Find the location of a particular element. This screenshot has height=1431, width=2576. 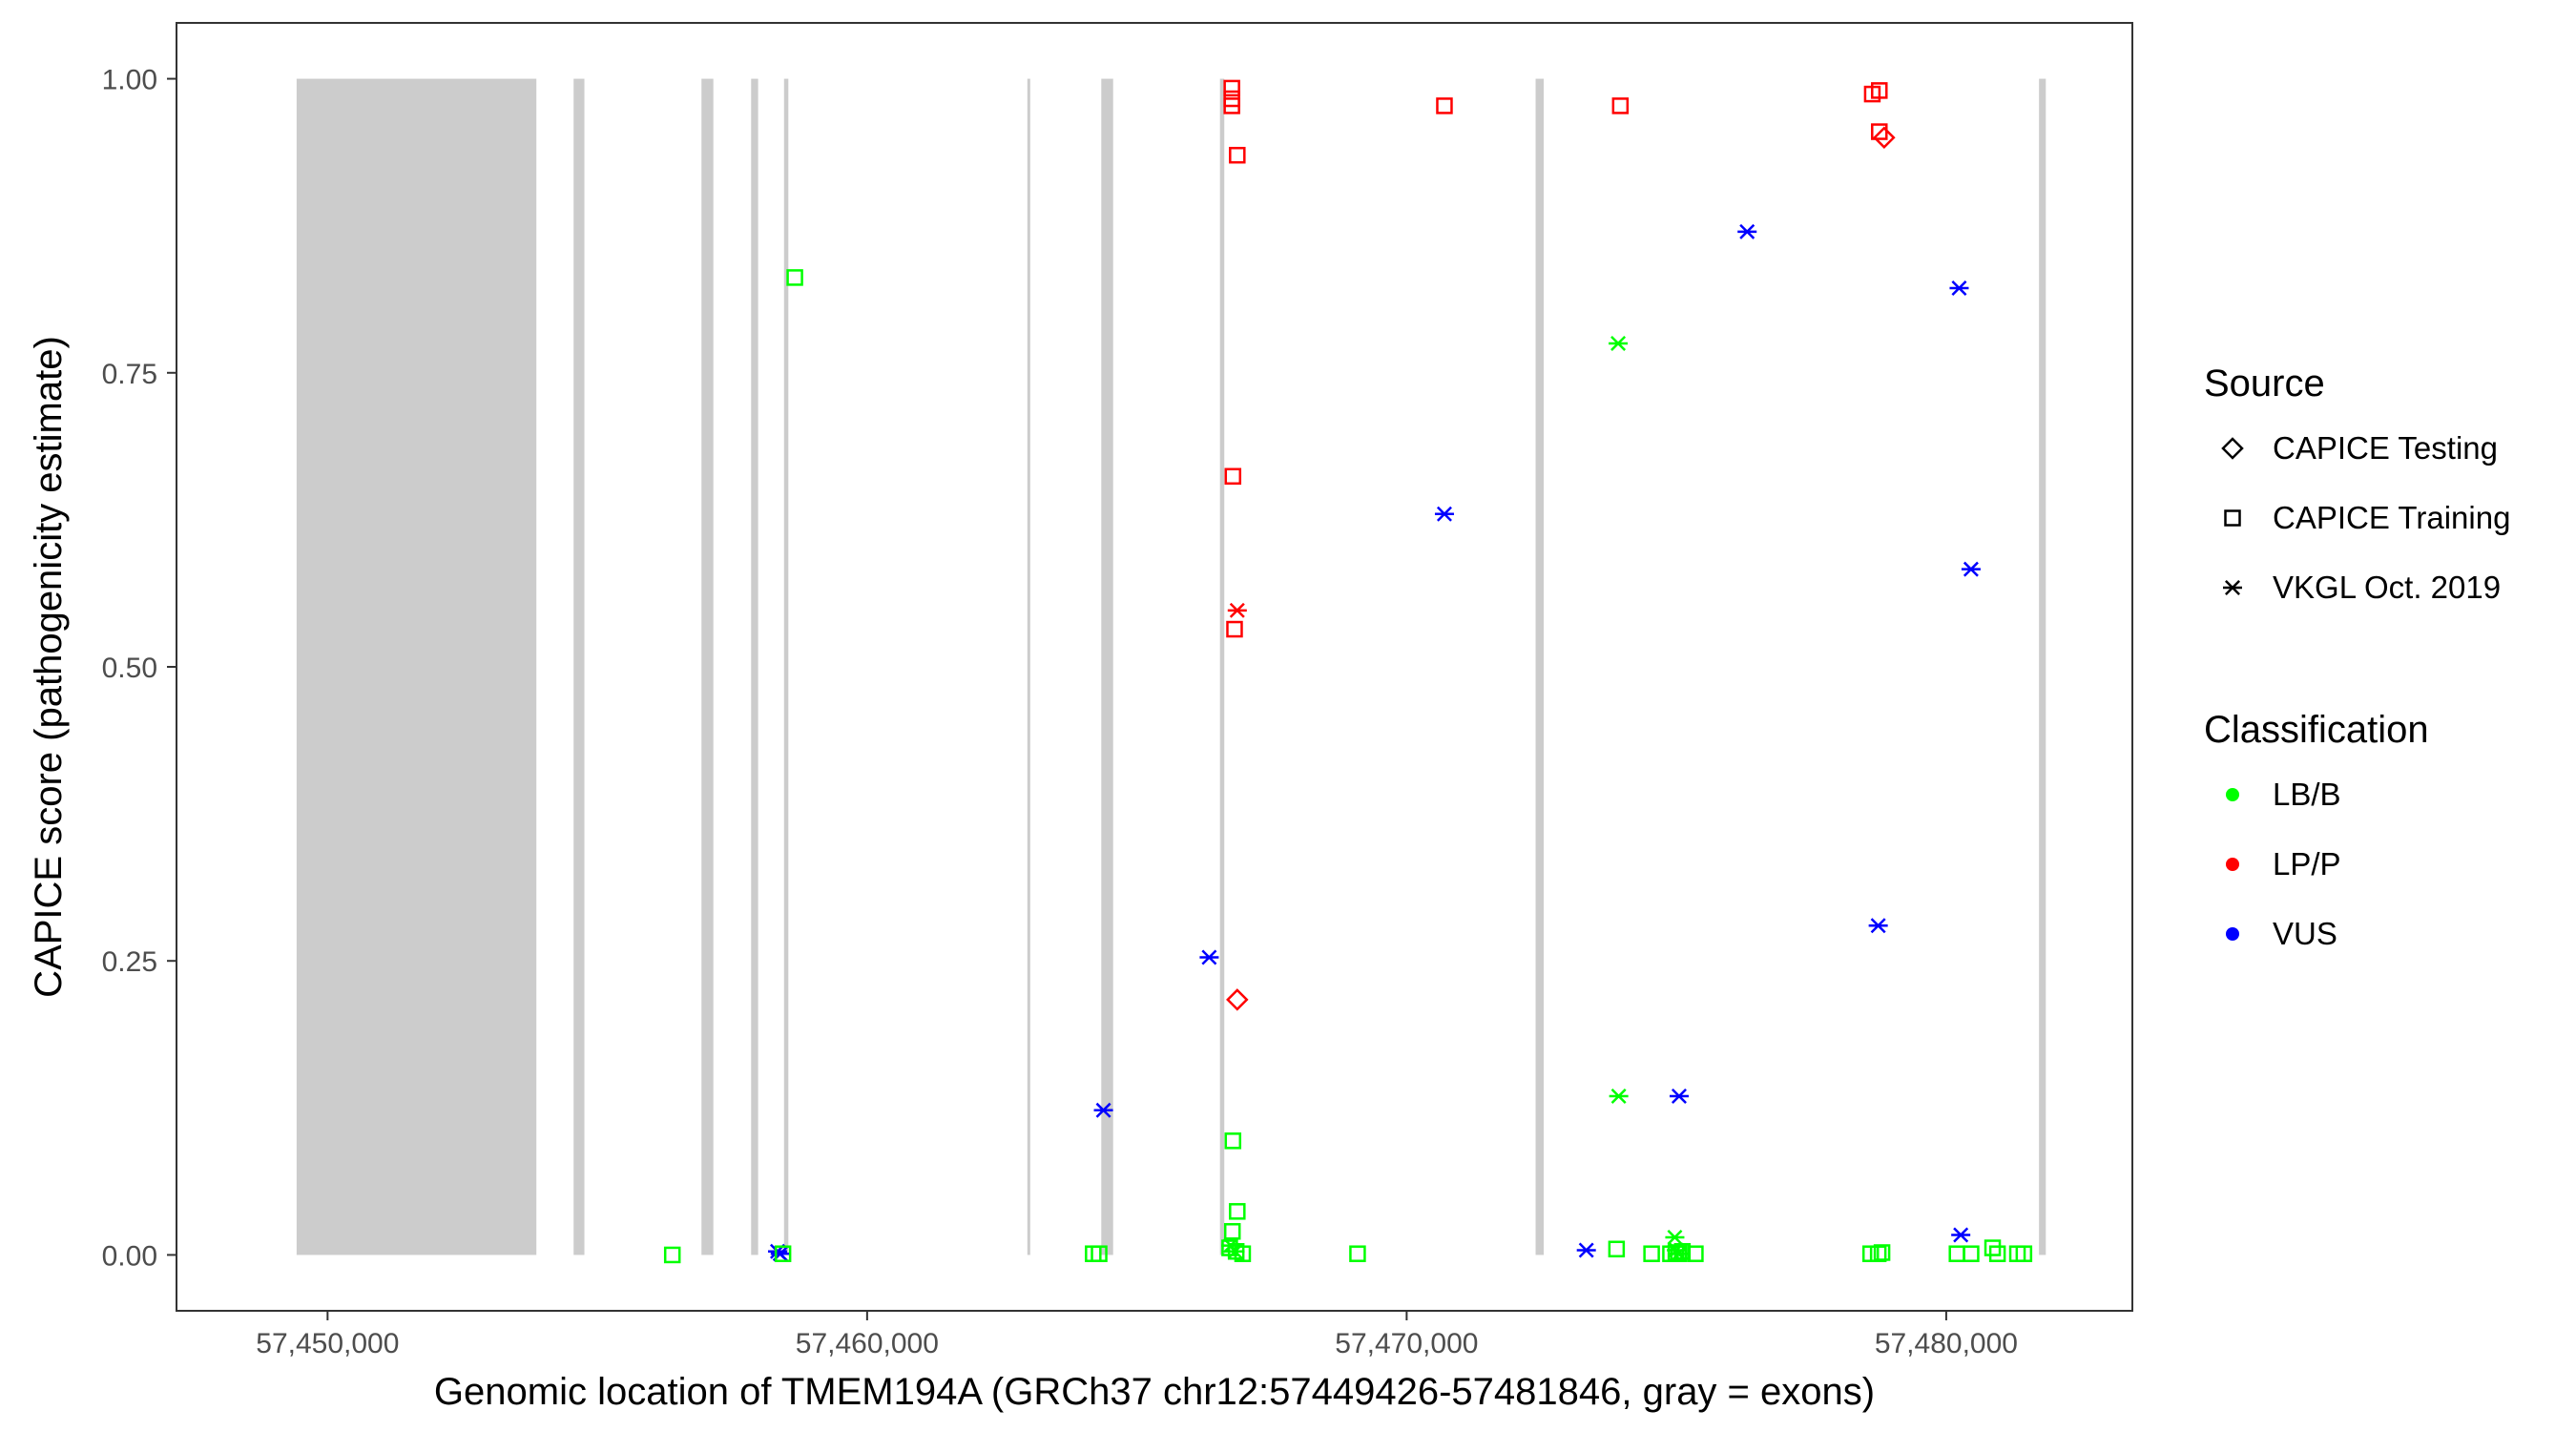

legend-item-label: CAPICE Testing is located at coordinates (2385, 448).